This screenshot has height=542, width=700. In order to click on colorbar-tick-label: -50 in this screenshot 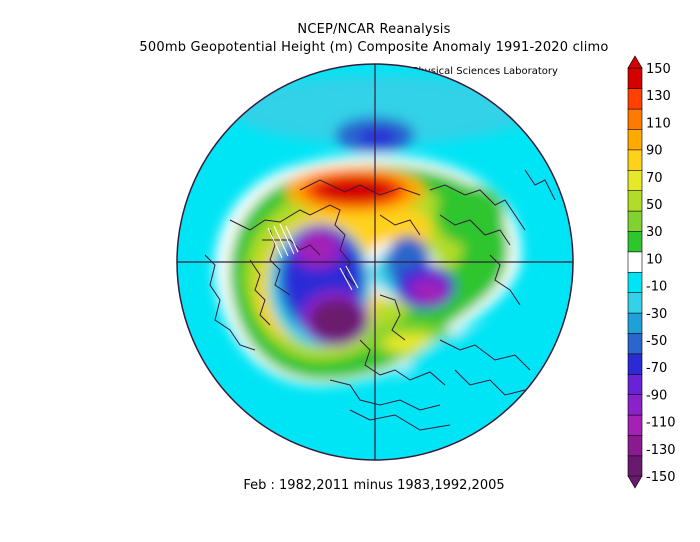, I will do `click(656, 341)`.